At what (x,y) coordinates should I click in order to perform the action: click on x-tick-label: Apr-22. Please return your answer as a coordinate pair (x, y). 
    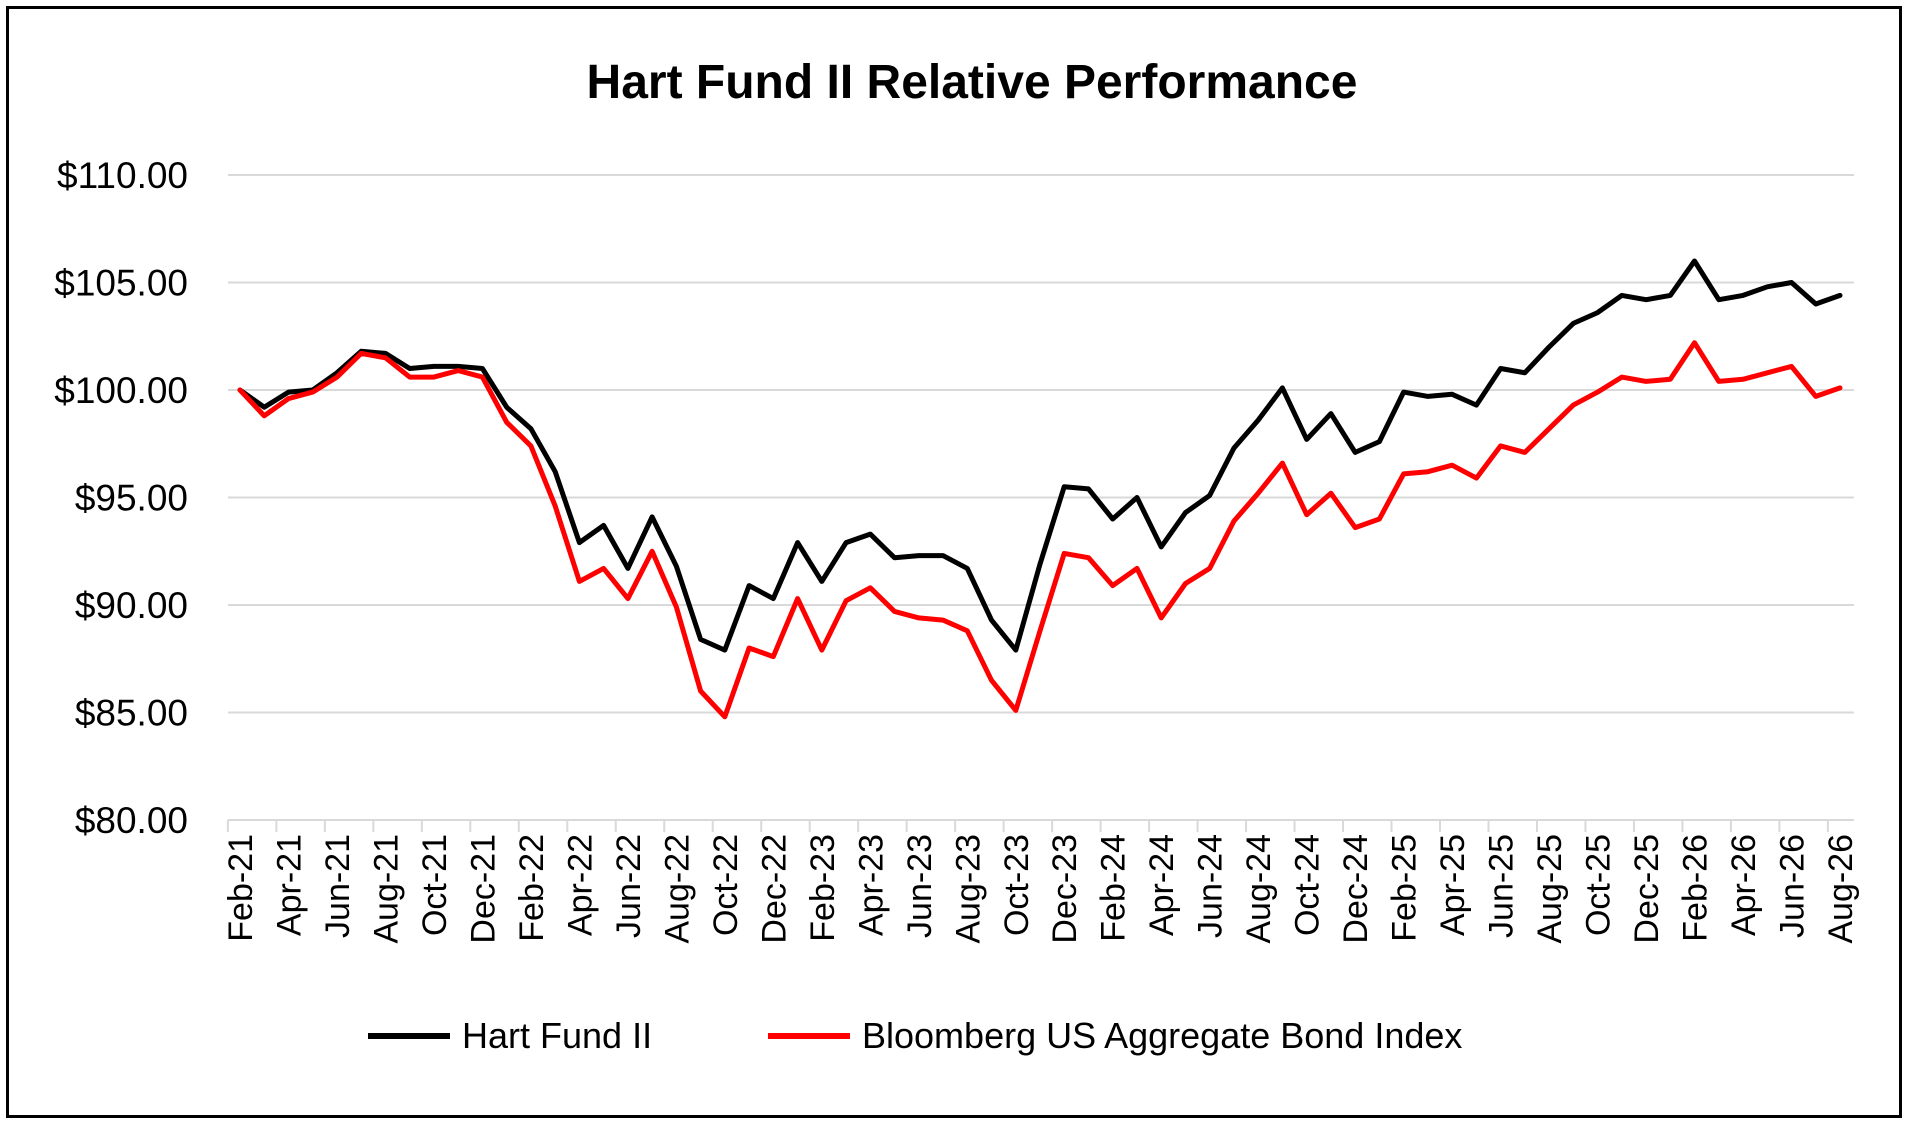
    Looking at the image, I should click on (580, 885).